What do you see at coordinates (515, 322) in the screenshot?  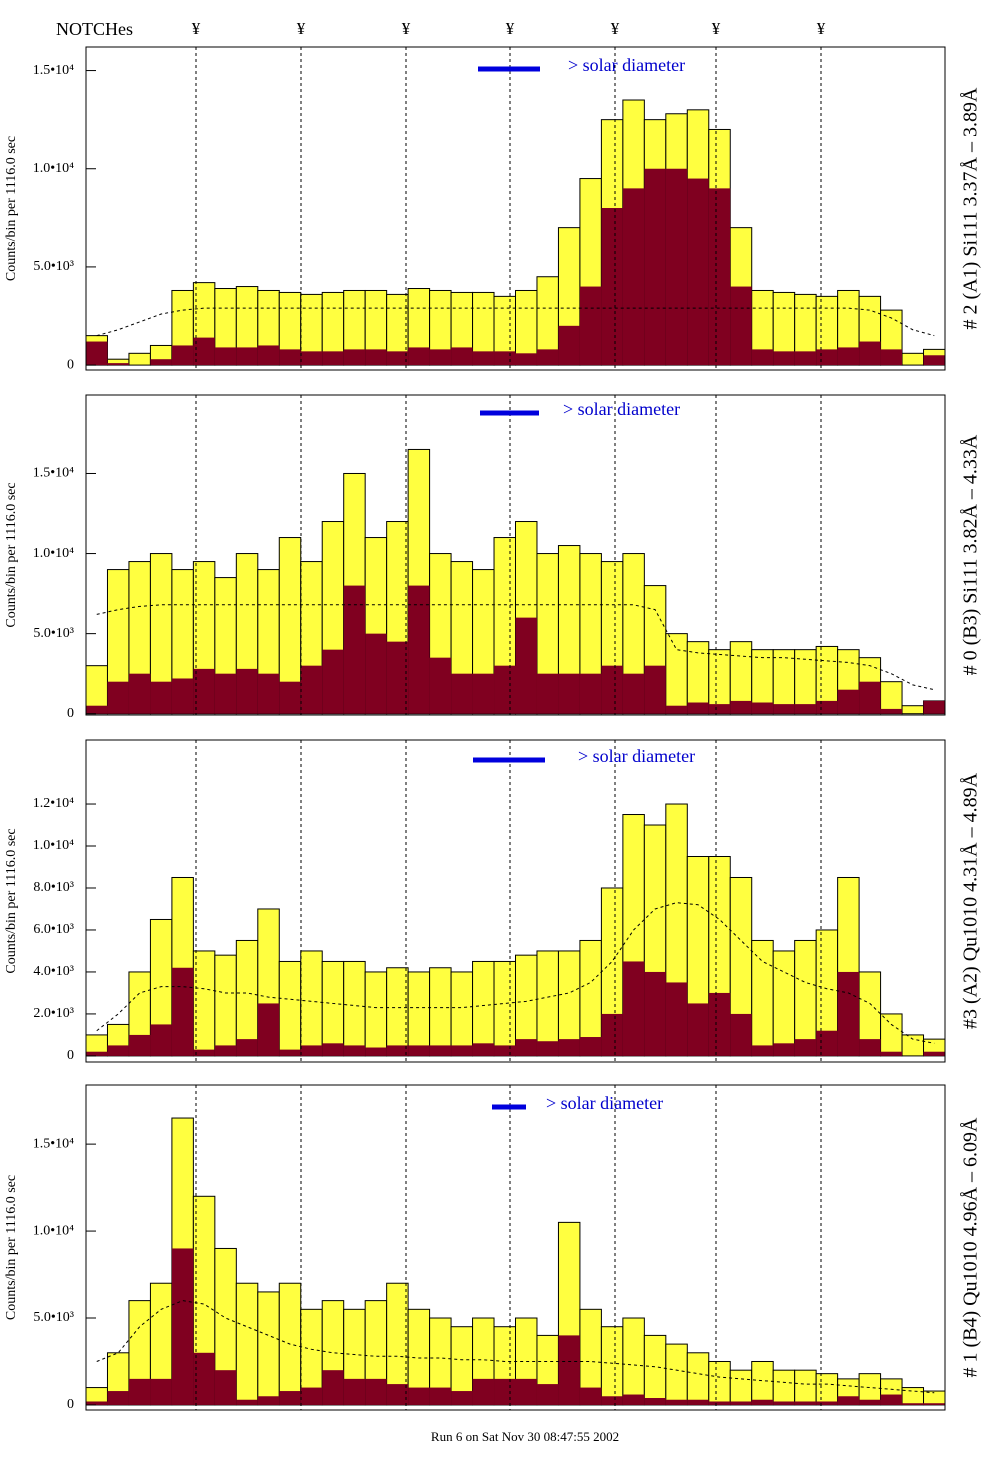 I see `fit-line` at bounding box center [515, 322].